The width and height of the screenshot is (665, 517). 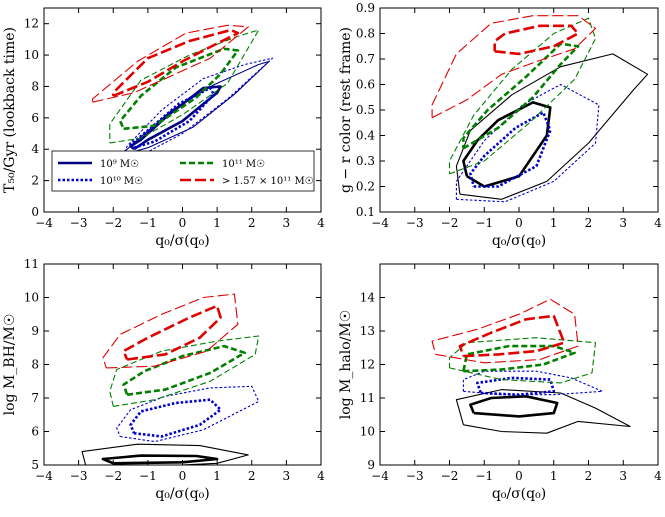 I want to click on y-tick-label: 0.4, so click(x=365, y=136).